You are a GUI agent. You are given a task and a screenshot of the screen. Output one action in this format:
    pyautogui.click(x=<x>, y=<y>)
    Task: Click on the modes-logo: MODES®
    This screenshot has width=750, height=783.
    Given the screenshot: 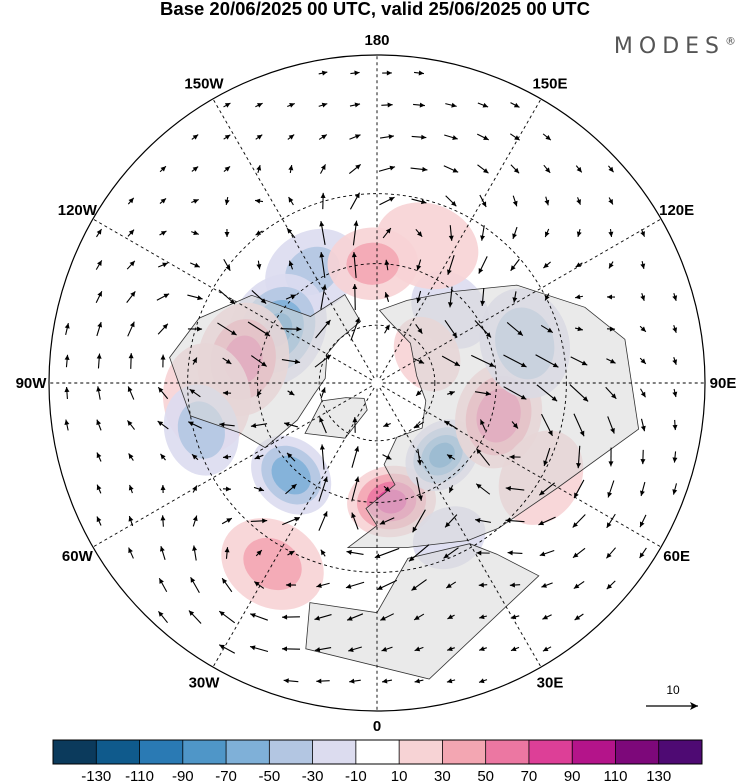 What is the action you would take?
    pyautogui.click(x=674, y=46)
    